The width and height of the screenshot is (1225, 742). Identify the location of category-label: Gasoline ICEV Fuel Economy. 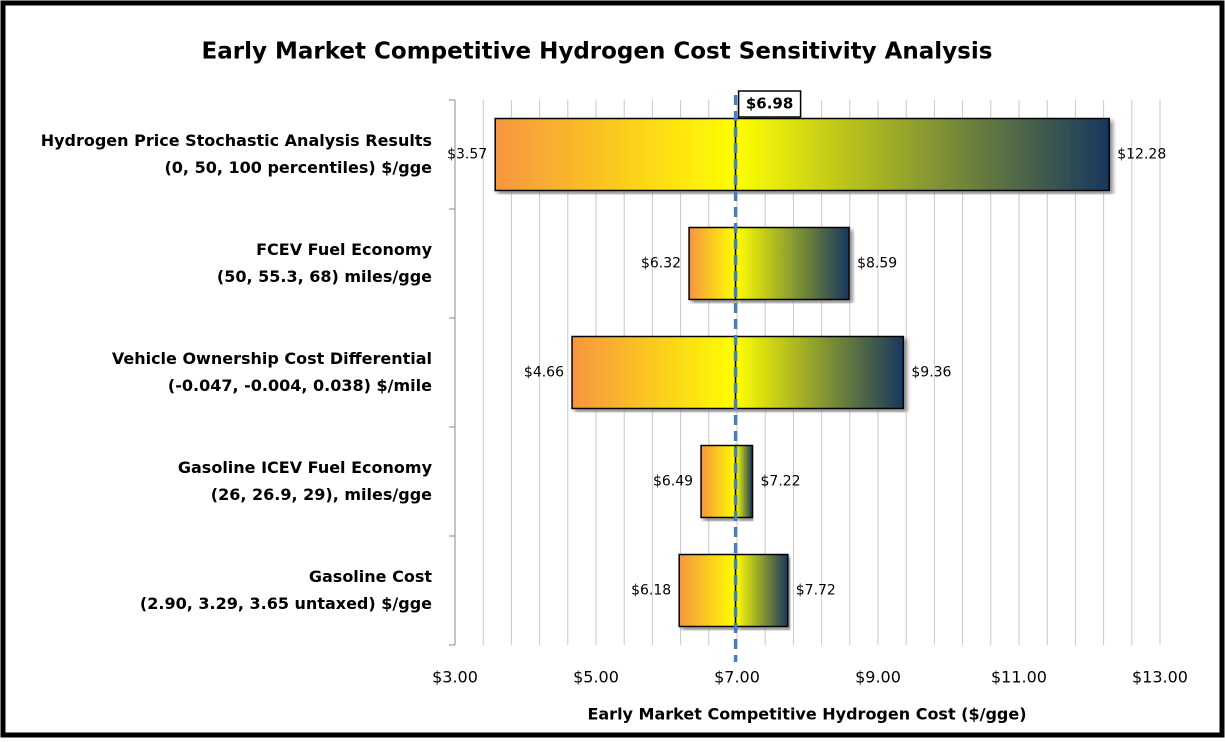
(305, 467).